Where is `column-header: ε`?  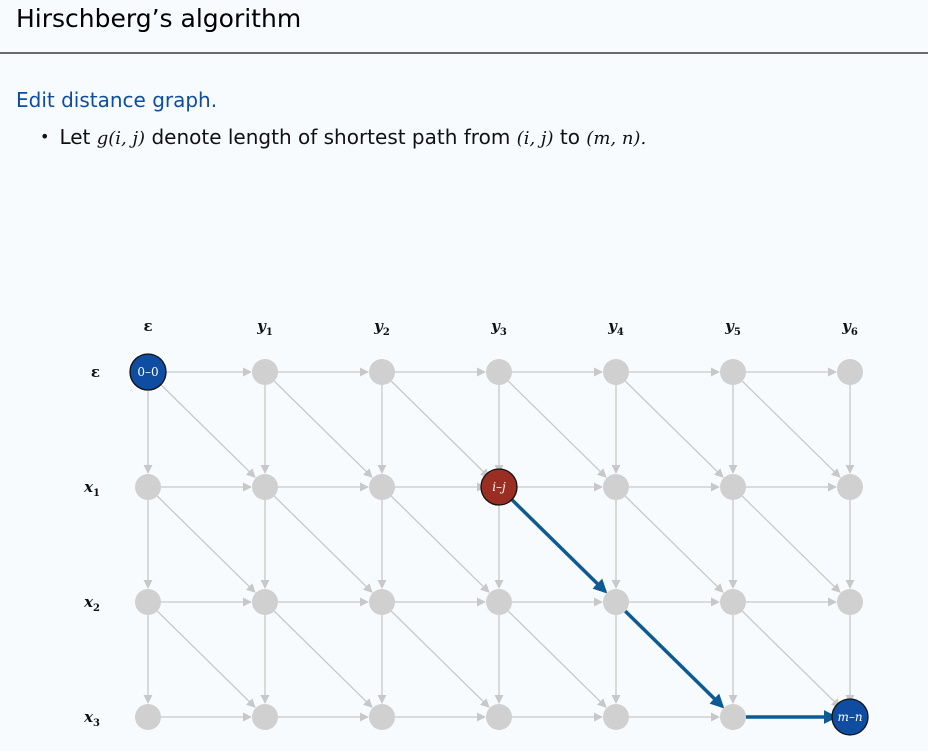 column-header: ε is located at coordinates (147, 326).